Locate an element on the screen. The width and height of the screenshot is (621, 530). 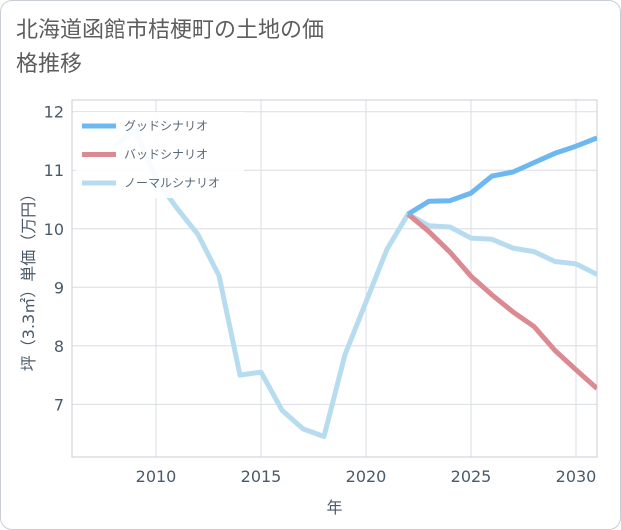
y-tick-label: 7 is located at coordinates (59, 404).